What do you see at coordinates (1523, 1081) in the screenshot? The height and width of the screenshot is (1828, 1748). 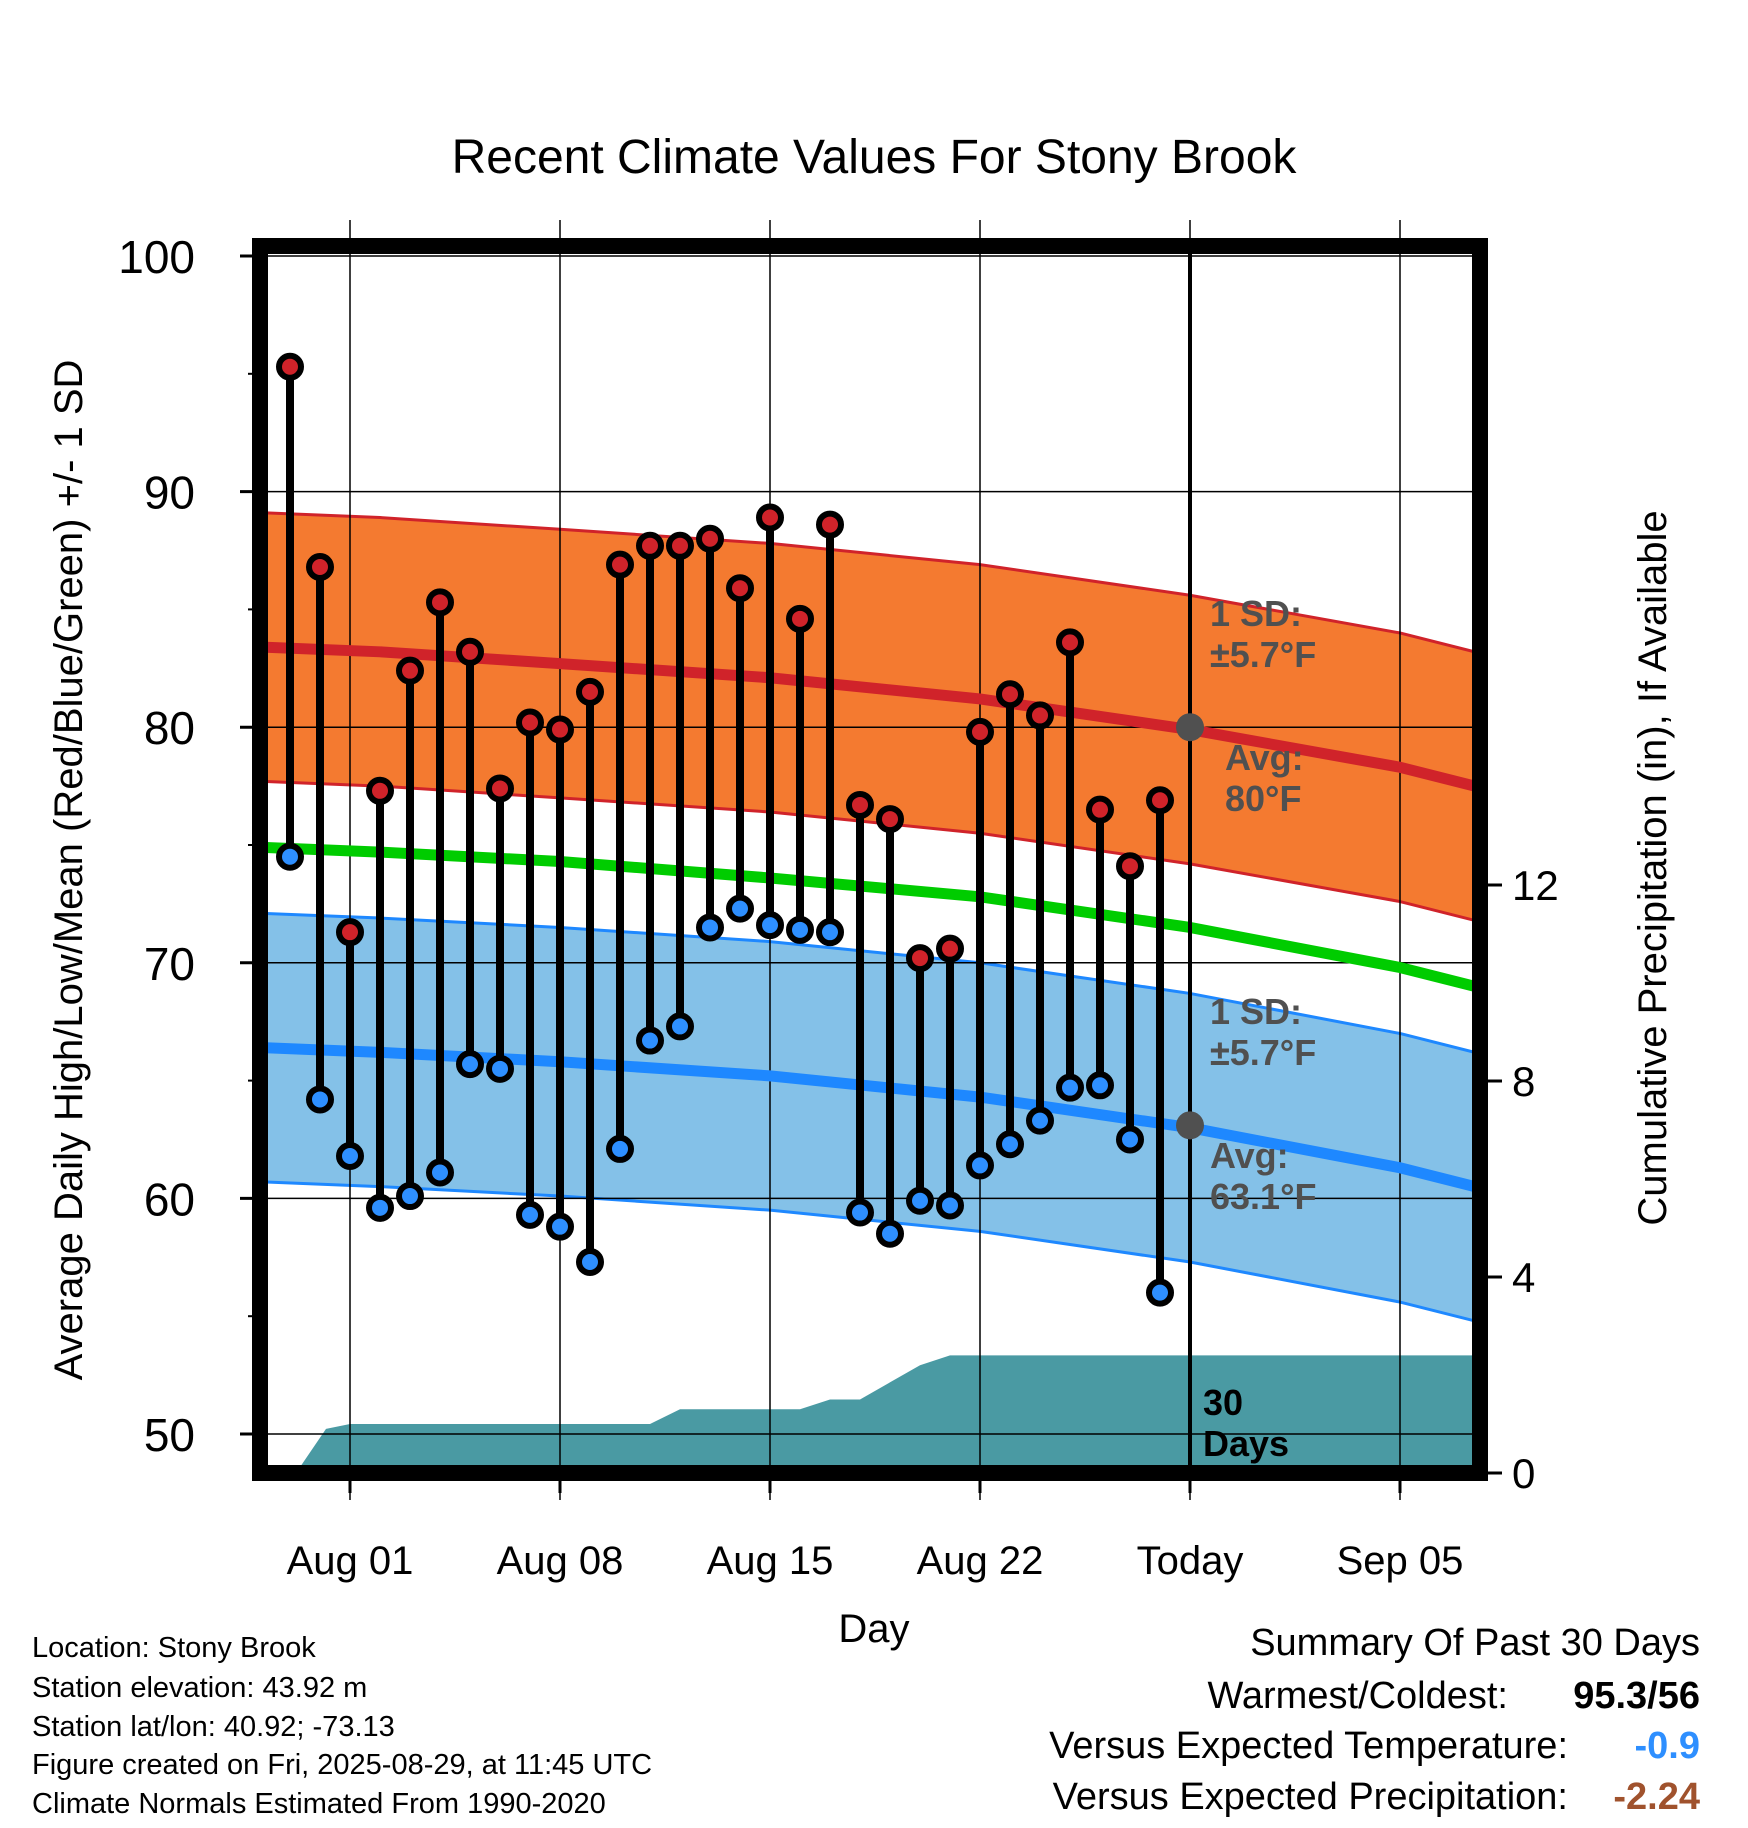 I see `y2-tick-label: 8` at bounding box center [1523, 1081].